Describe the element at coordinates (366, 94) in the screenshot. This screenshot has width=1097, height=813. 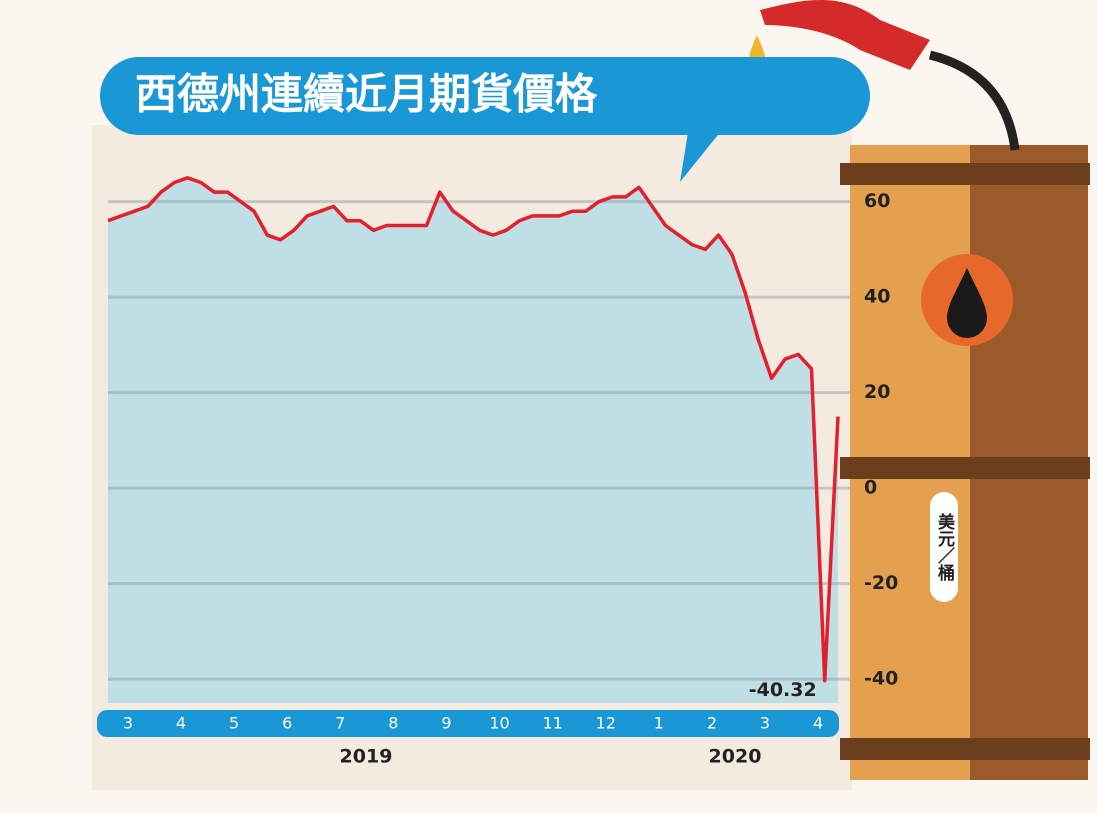
I see `chart-title: 西德州連續近月期貨價格` at that location.